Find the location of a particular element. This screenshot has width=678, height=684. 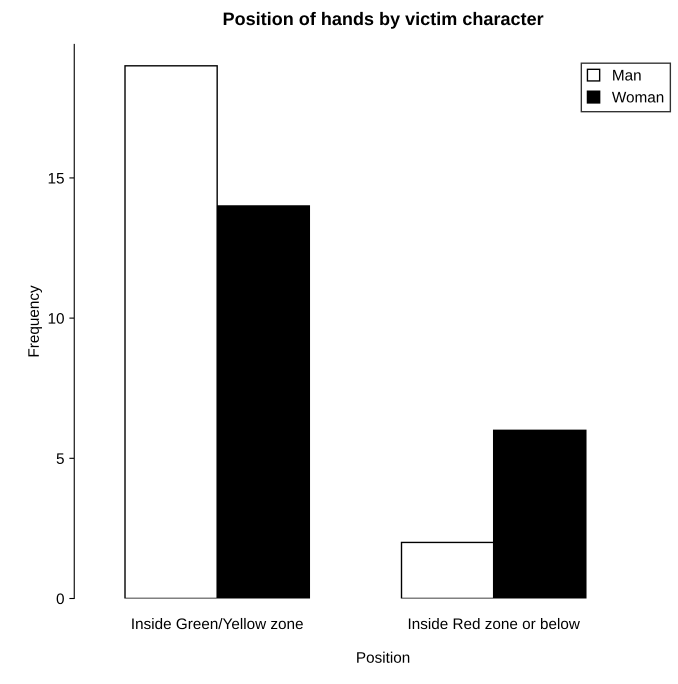

y-tick-label: 5 is located at coordinates (60, 458).